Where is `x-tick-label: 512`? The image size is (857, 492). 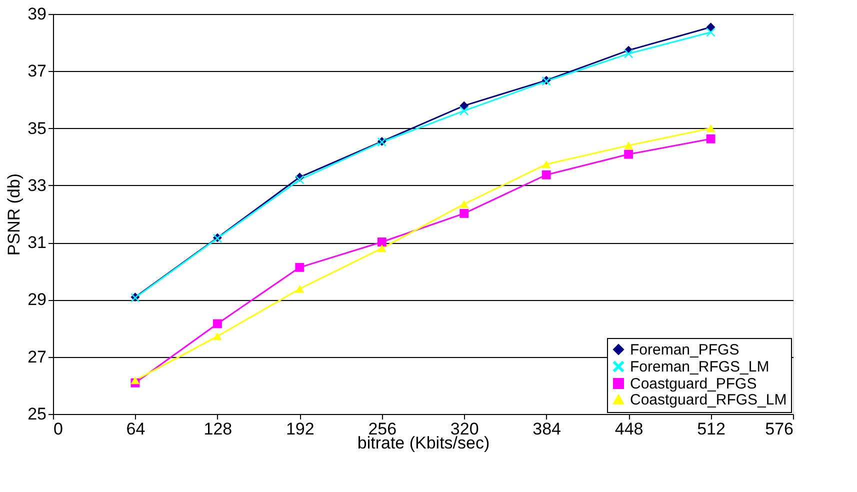 x-tick-label: 512 is located at coordinates (711, 429).